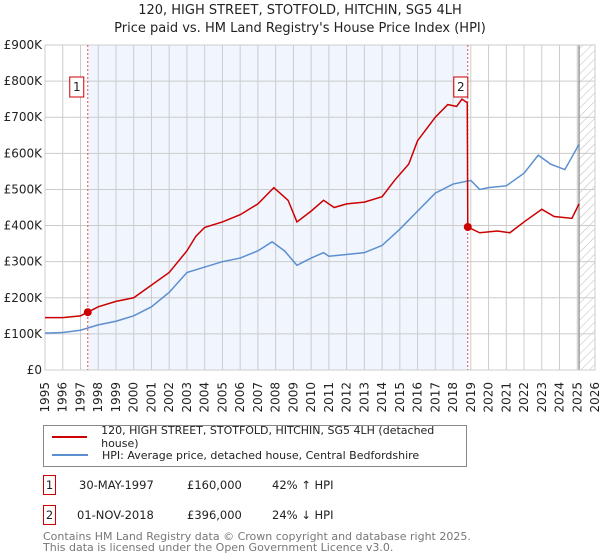  Describe the element at coordinates (311, 397) in the screenshot. I see `x-tick-label: 2010` at that location.